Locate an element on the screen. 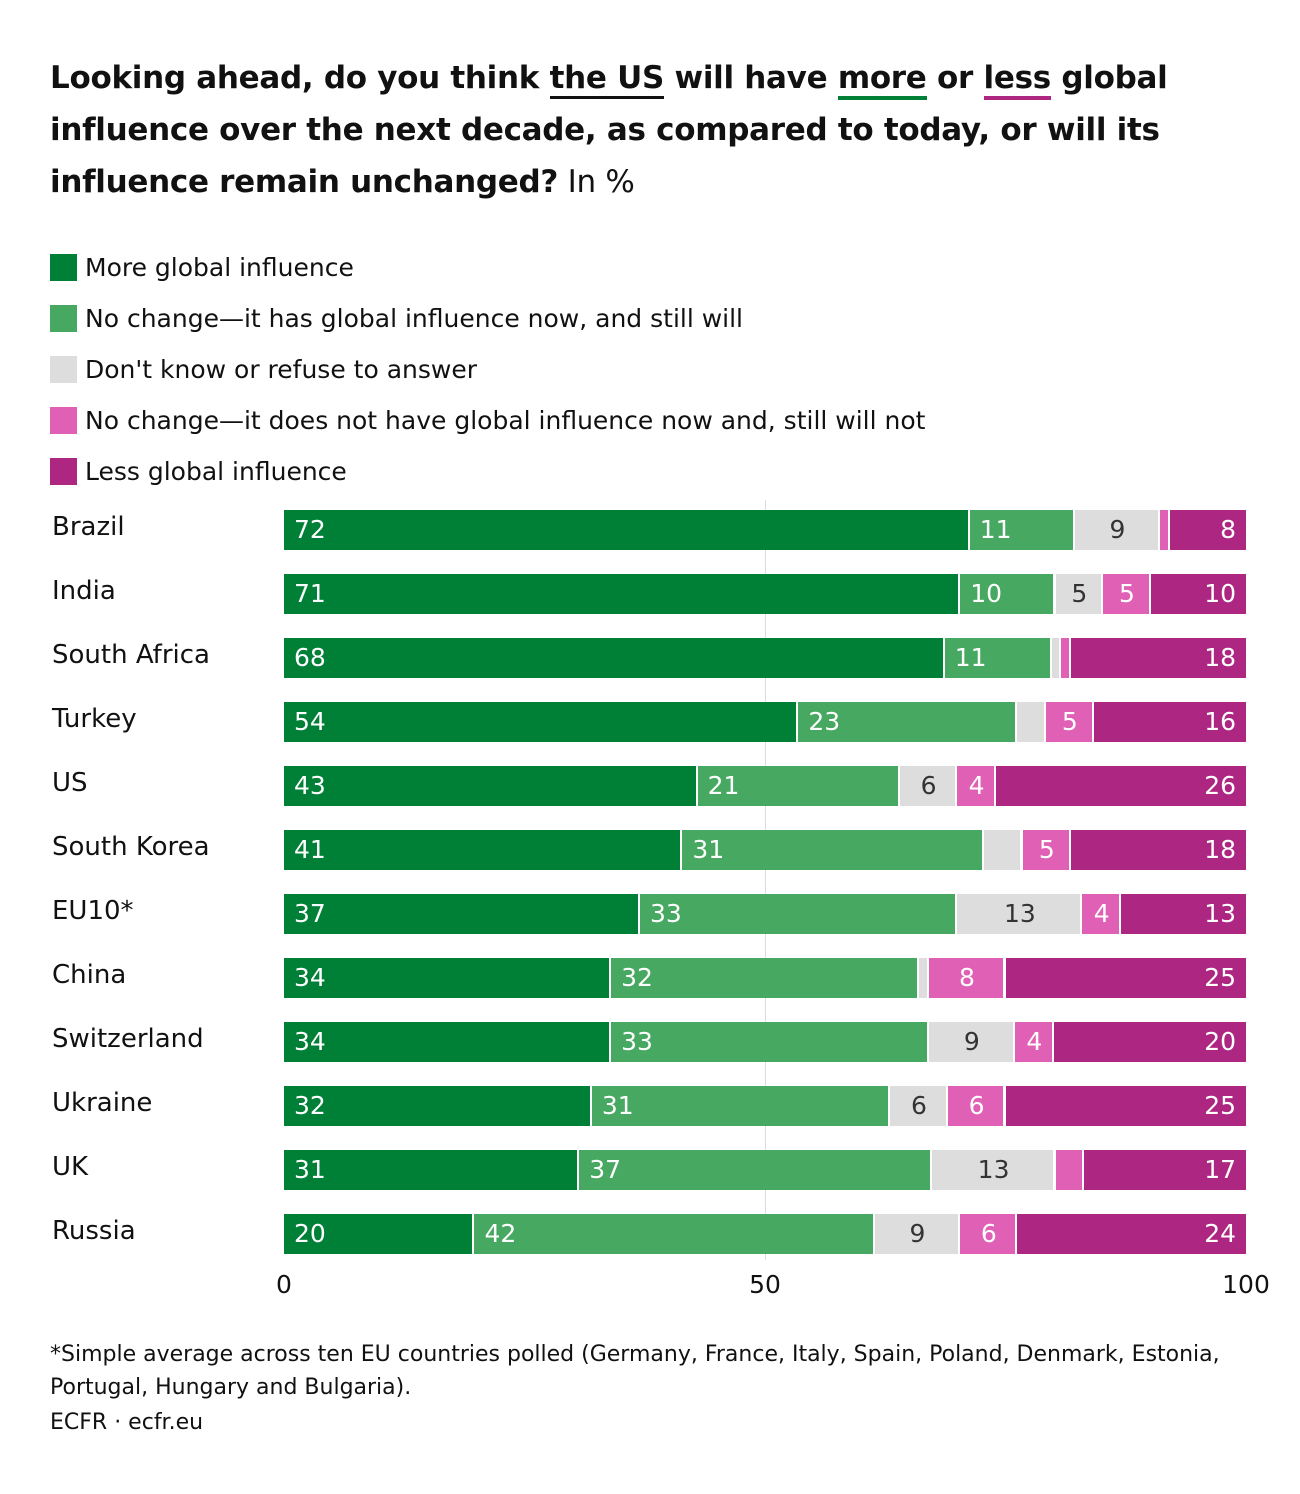  category-label: Brazil is located at coordinates (88, 527).